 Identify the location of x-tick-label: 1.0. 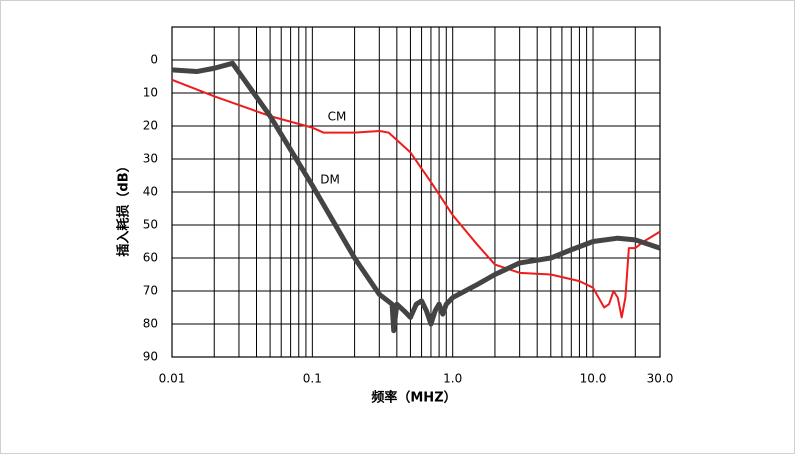
(452, 379).